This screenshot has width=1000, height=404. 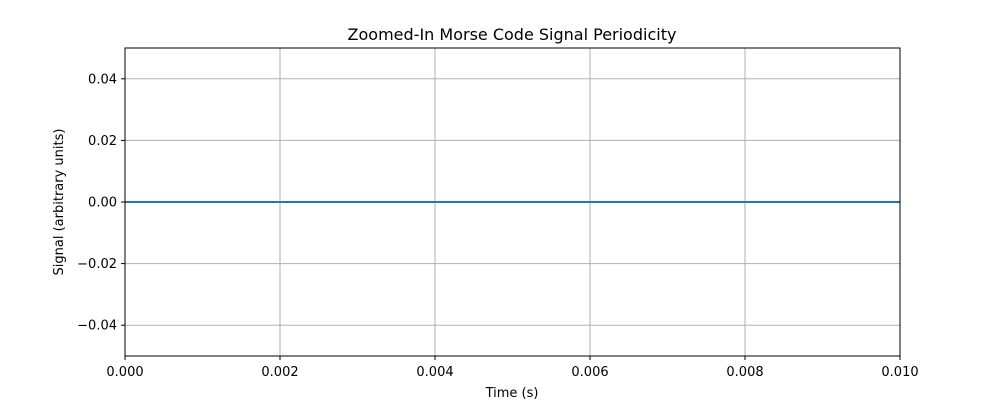 What do you see at coordinates (59, 202) in the screenshot?
I see `y-axis-label: Signal (arbitrary units)` at bounding box center [59, 202].